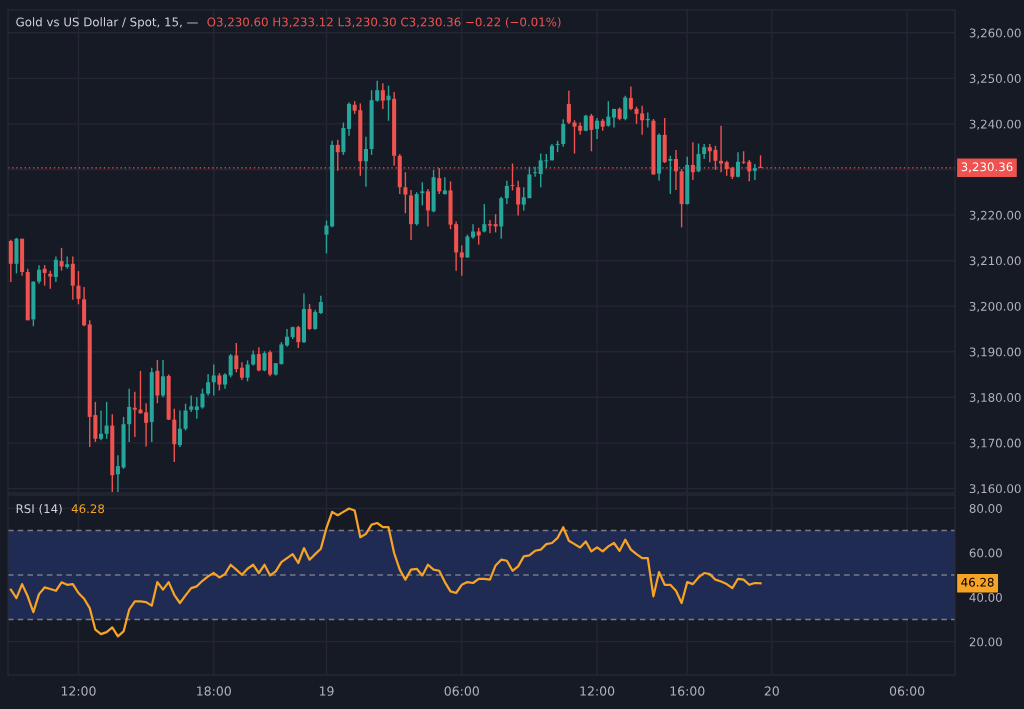  Describe the element at coordinates (985, 642) in the screenshot. I see `y-tick-label: 20.00` at that location.